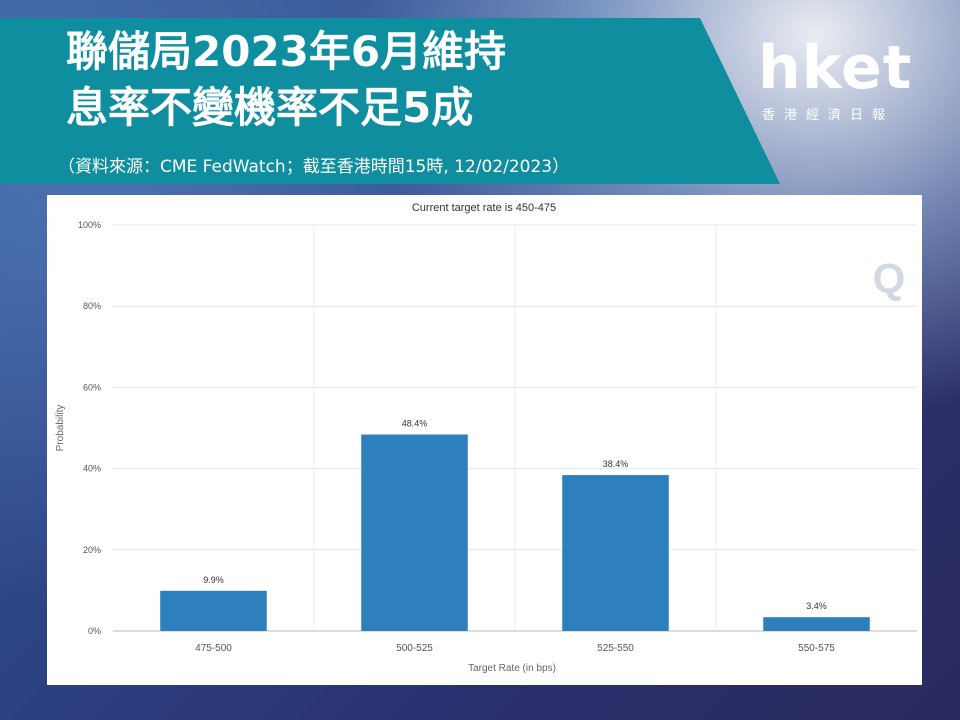  I want to click on data-label-475-500: 9.9%, so click(213, 580).